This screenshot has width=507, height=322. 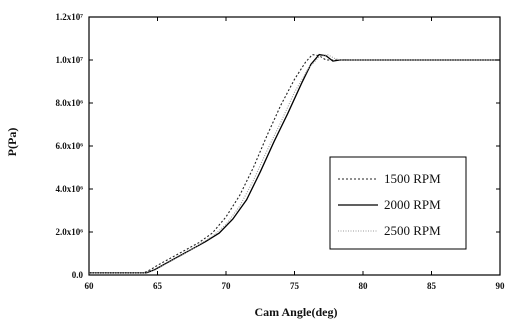 What do you see at coordinates (70, 103) in the screenshot?
I see `y-tick-label: 8.0x10⁶` at bounding box center [70, 103].